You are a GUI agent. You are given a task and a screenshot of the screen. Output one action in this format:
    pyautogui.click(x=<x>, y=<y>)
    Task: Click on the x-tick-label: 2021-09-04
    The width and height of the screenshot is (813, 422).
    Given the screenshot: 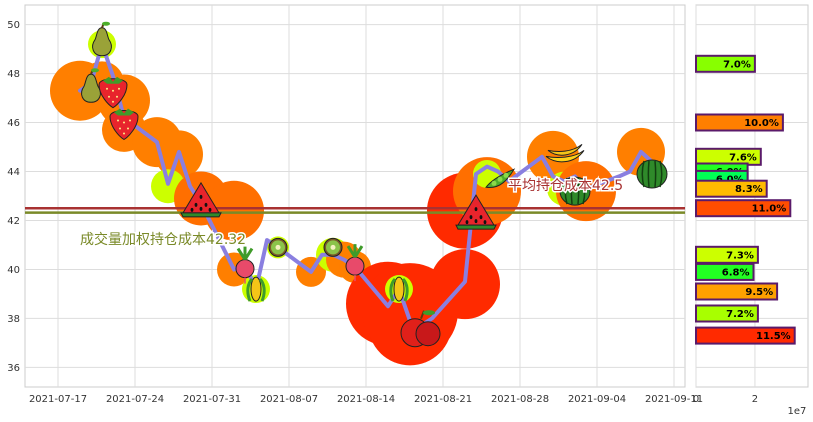 What is the action you would take?
    pyautogui.click(x=597, y=399)
    